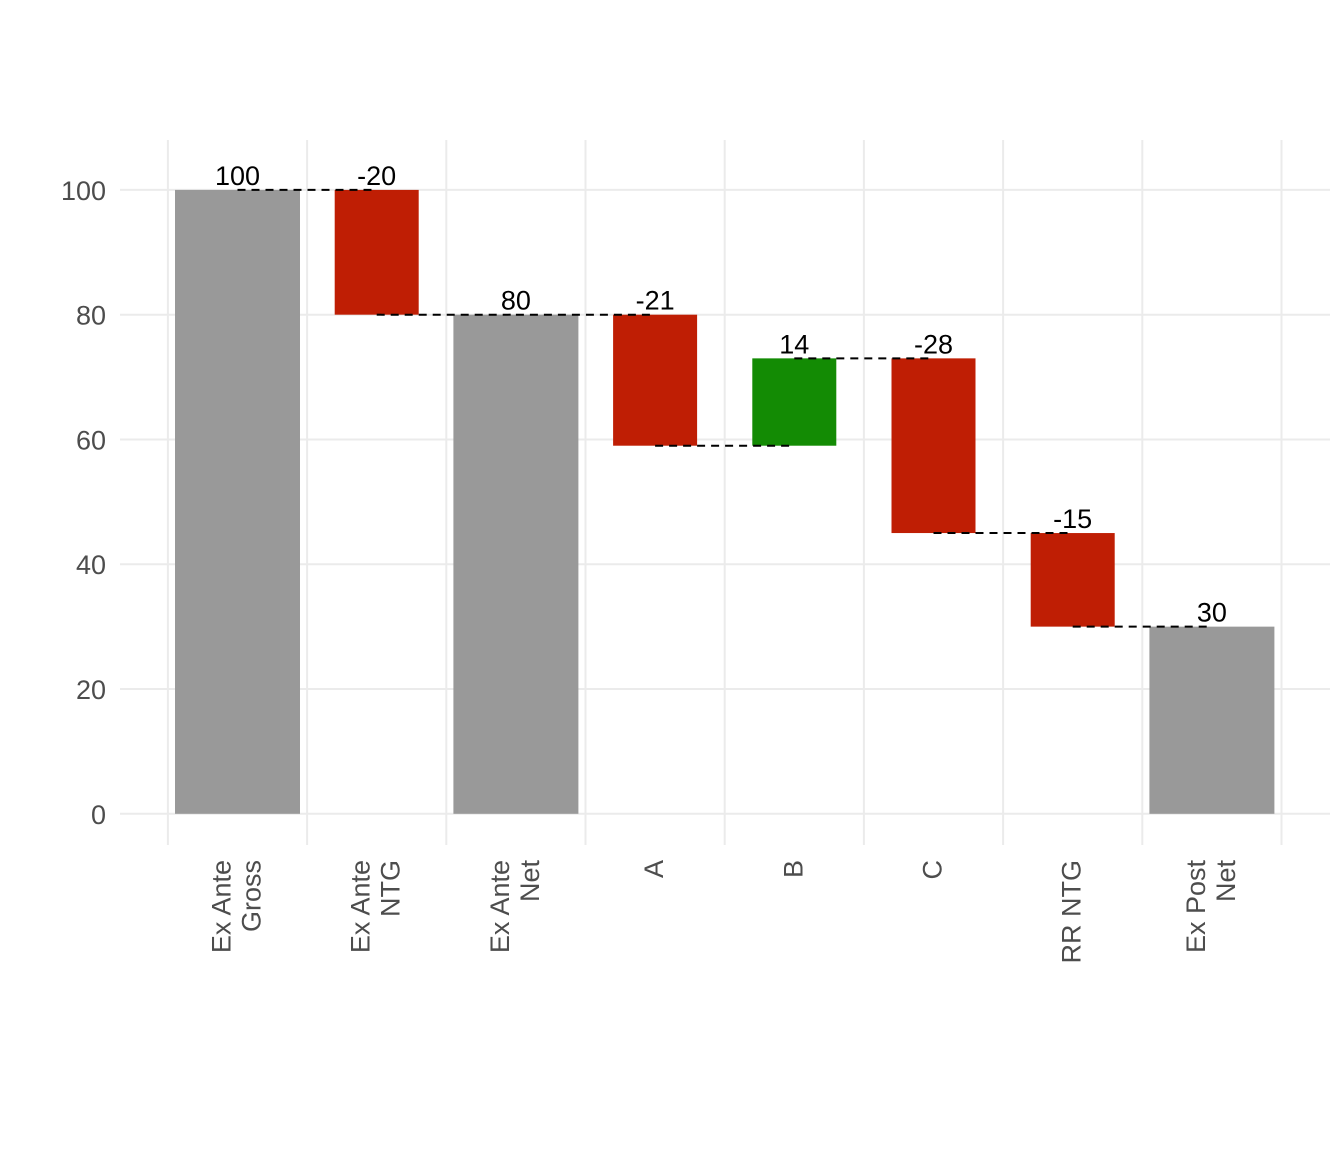 Image resolution: width=1344 pixels, height=1152 pixels. Describe the element at coordinates (794, 344) in the screenshot. I see `data-label: 14` at that location.